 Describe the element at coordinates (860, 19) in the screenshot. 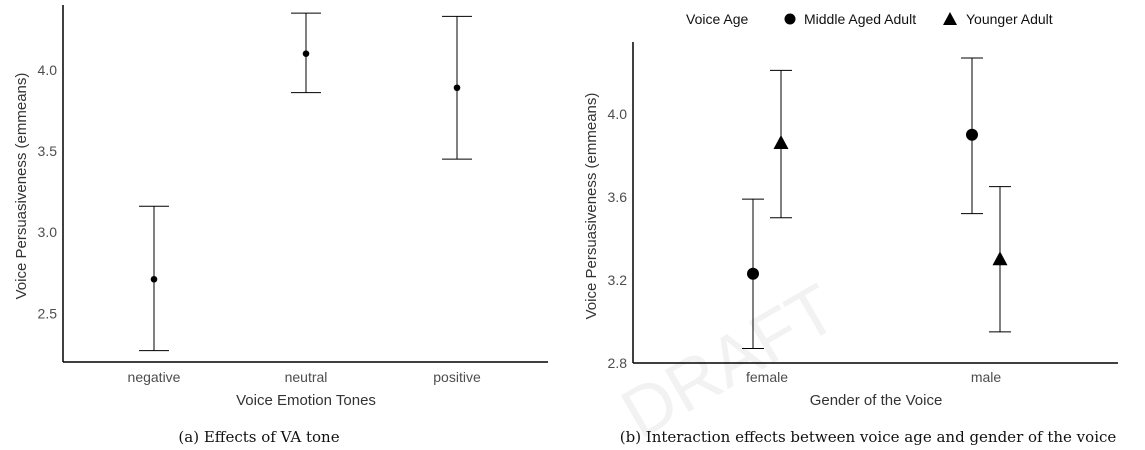

I see `legend-label-middle-aged: Middle Aged Adult` at that location.